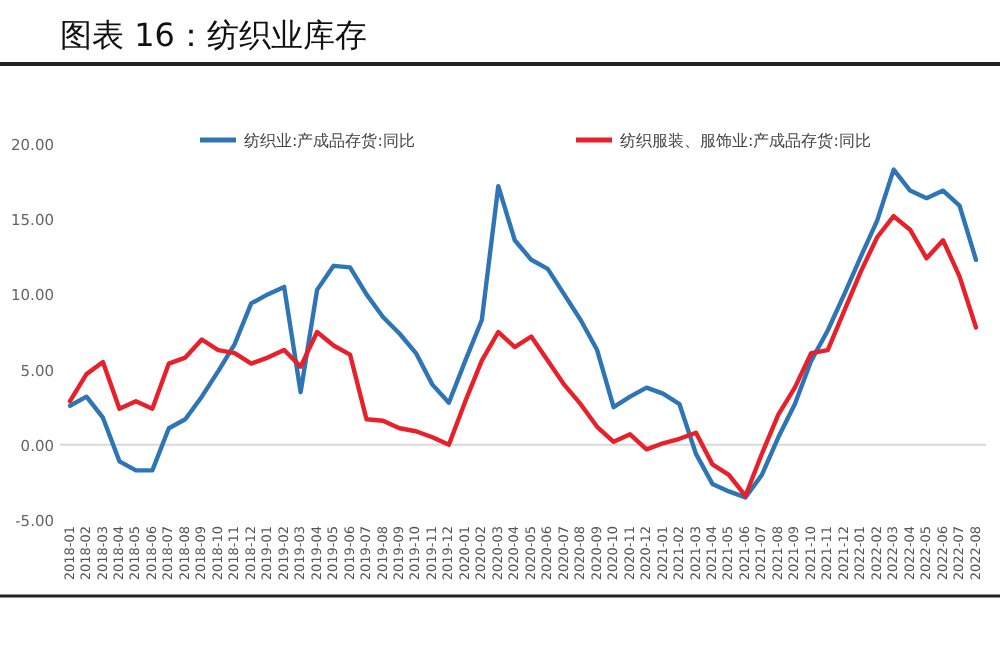 The width and height of the screenshot is (1000, 662). I want to click on legend-label: 纺织服装、服饰业:产成品存货:同比, so click(745, 141).